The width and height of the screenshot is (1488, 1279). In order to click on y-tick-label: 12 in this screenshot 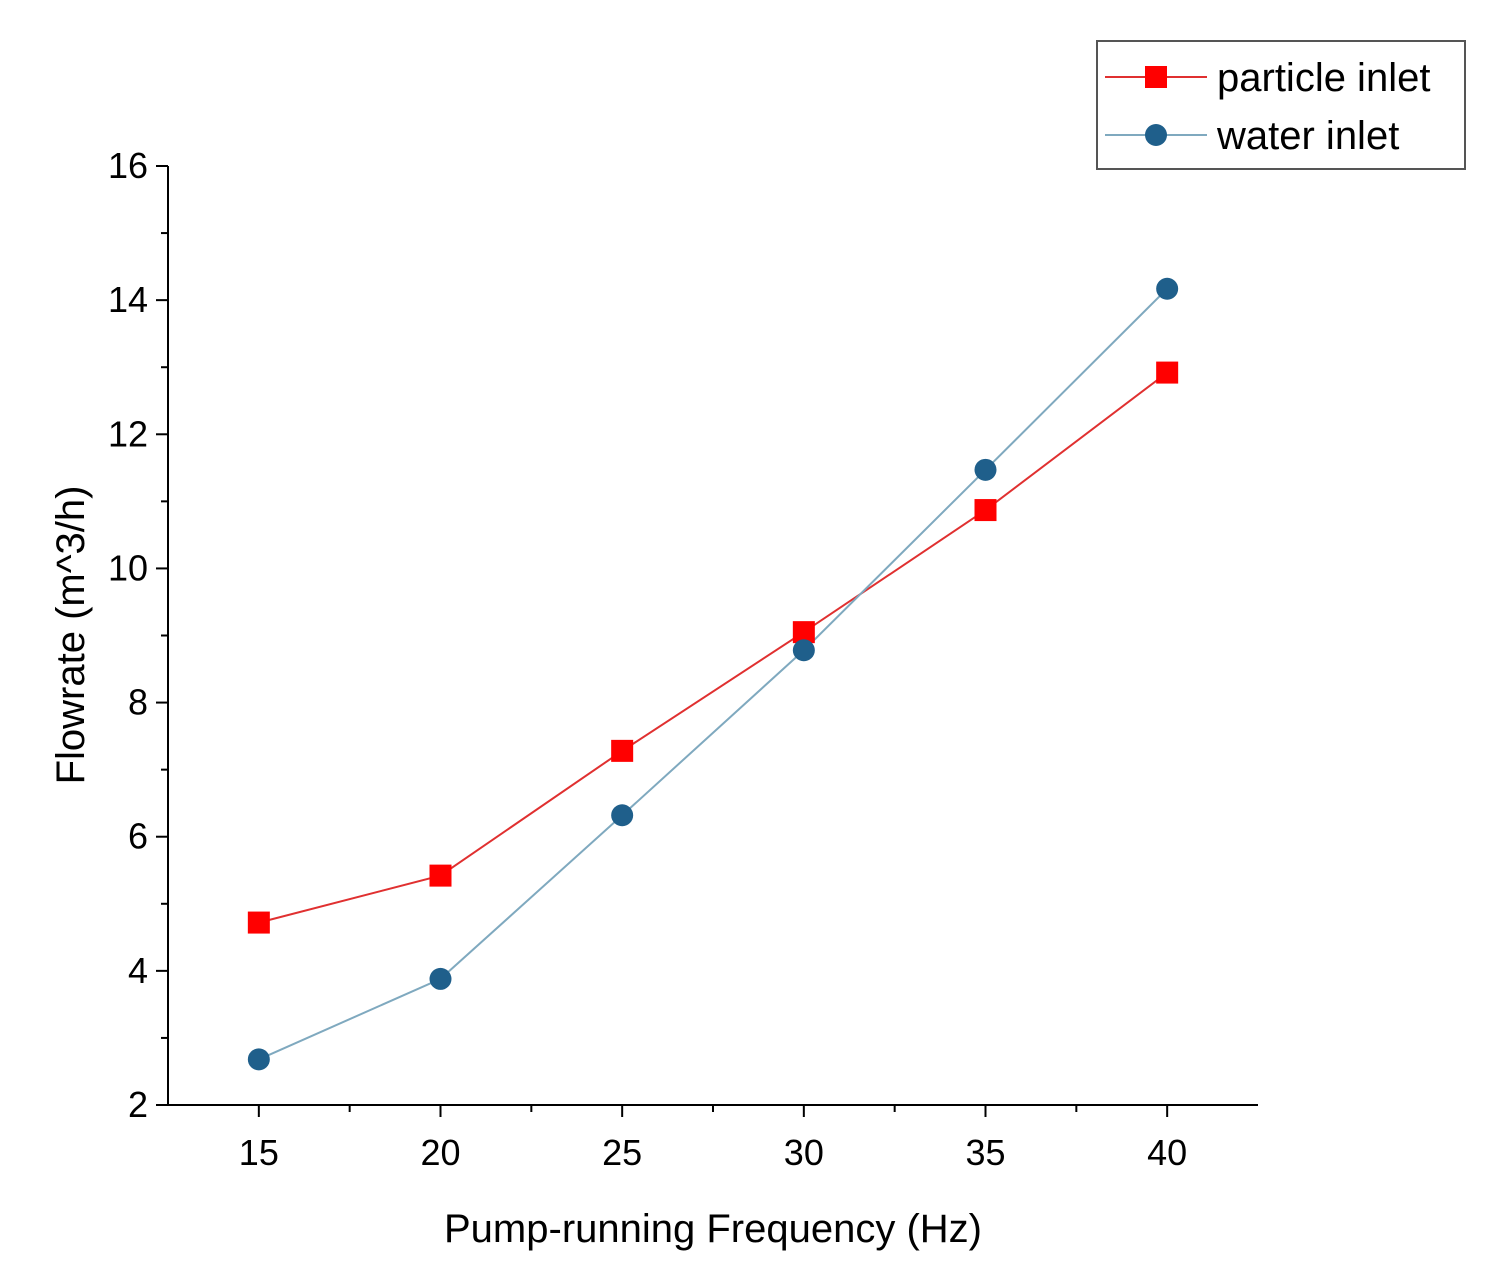, I will do `click(128, 433)`.